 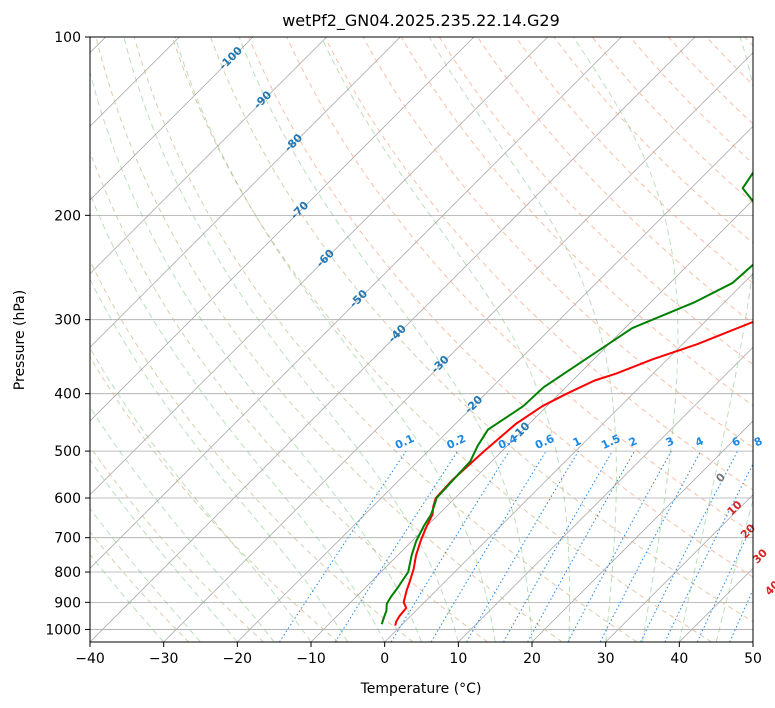 I want to click on y-tick-label: 700, so click(x=67, y=539).